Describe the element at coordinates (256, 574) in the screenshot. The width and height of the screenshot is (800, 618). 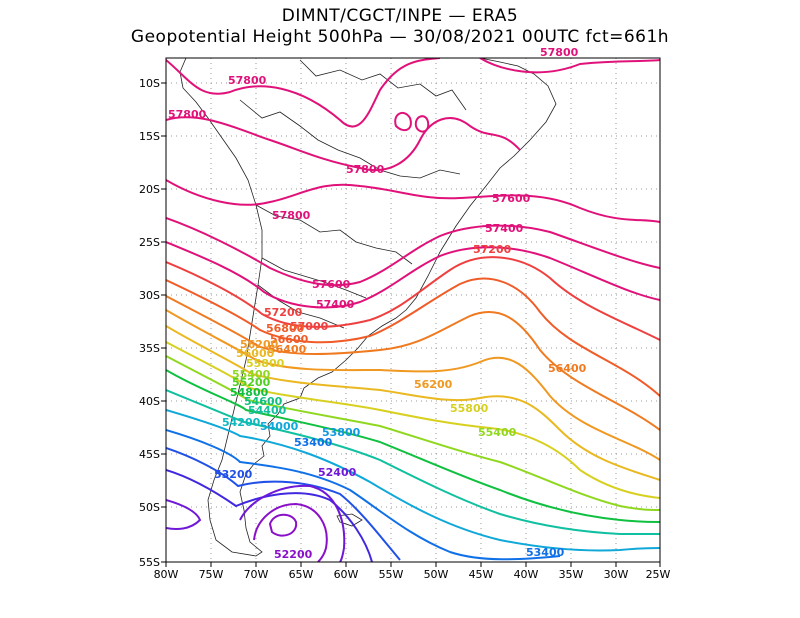
I see `x-tick-label: 70W` at that location.